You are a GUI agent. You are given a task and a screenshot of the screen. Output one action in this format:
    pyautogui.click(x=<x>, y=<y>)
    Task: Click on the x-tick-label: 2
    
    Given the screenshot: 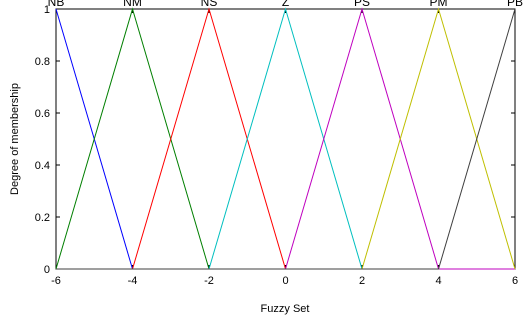 What is the action you would take?
    pyautogui.click(x=362, y=281)
    